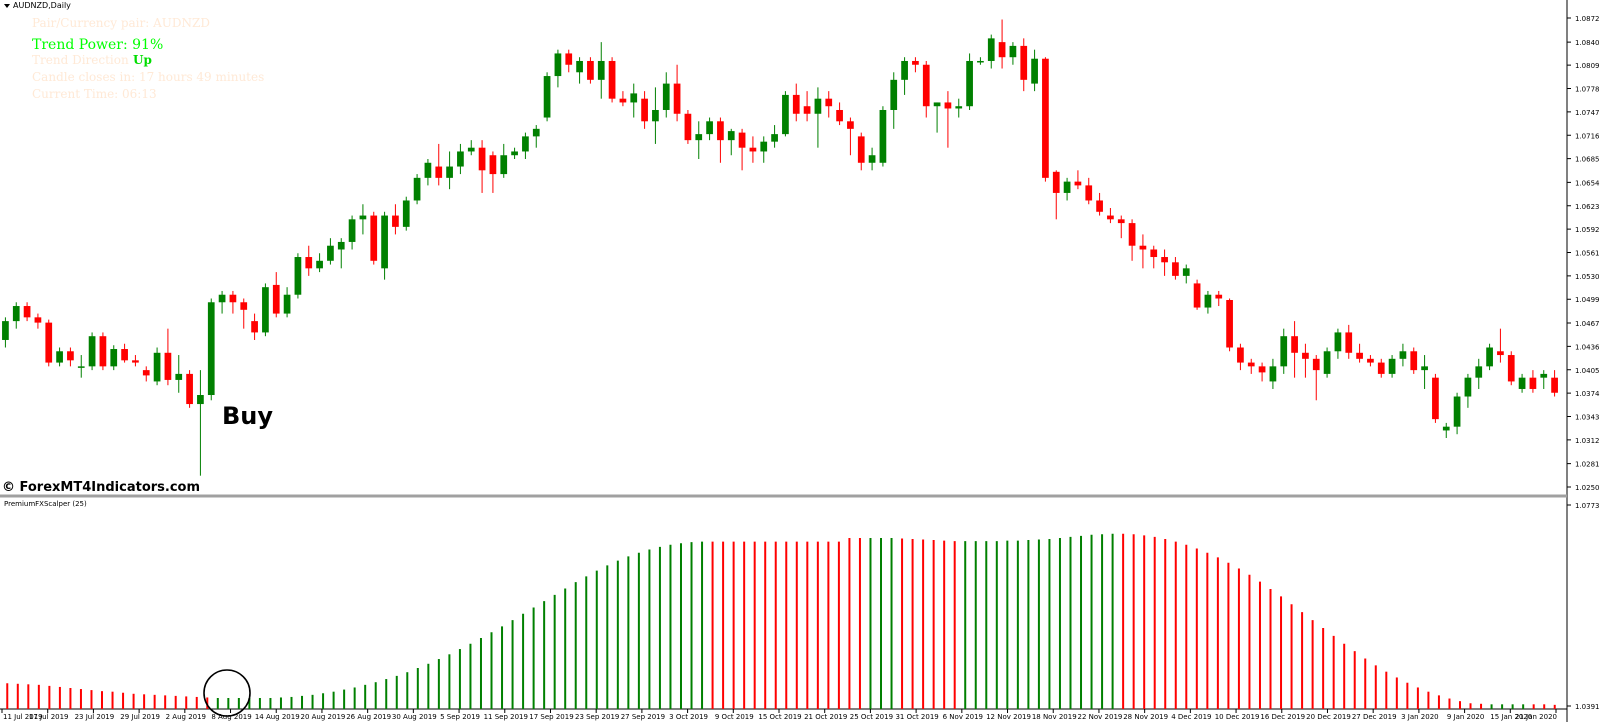 This screenshot has width=1600, height=726. What do you see at coordinates (1587, 66) in the screenshot?
I see `price-tick-label: 1.08095` at bounding box center [1587, 66].